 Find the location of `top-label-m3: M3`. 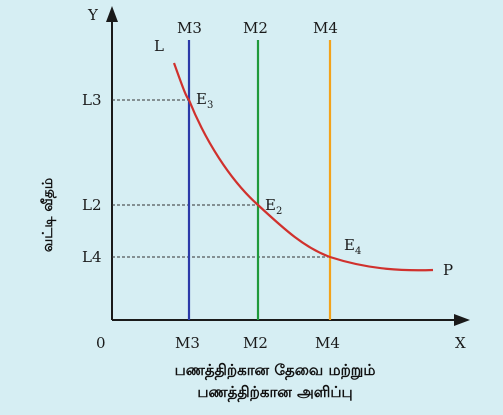

top-label-m3: M3 is located at coordinates (189, 28).